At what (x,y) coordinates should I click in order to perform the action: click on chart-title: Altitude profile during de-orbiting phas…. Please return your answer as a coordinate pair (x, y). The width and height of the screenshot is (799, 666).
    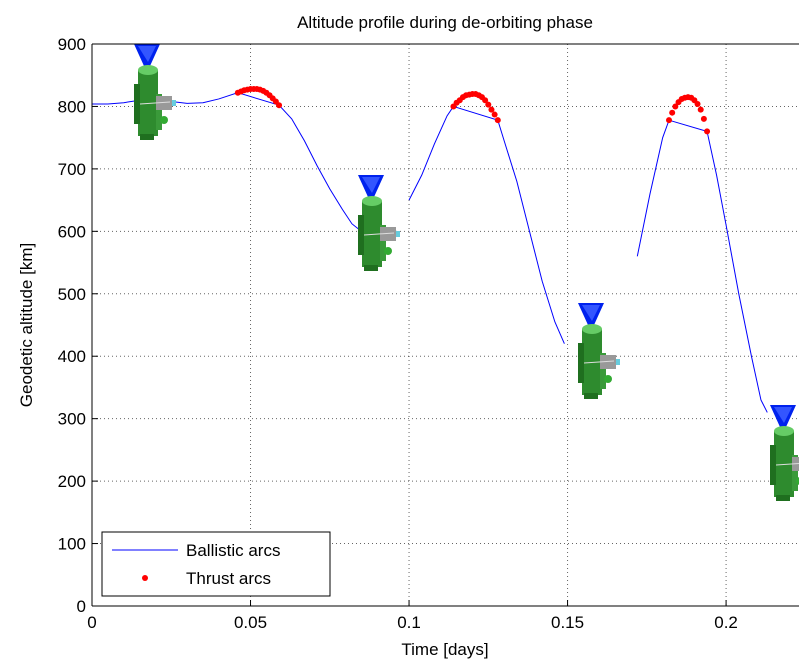
    Looking at the image, I should click on (445, 22).